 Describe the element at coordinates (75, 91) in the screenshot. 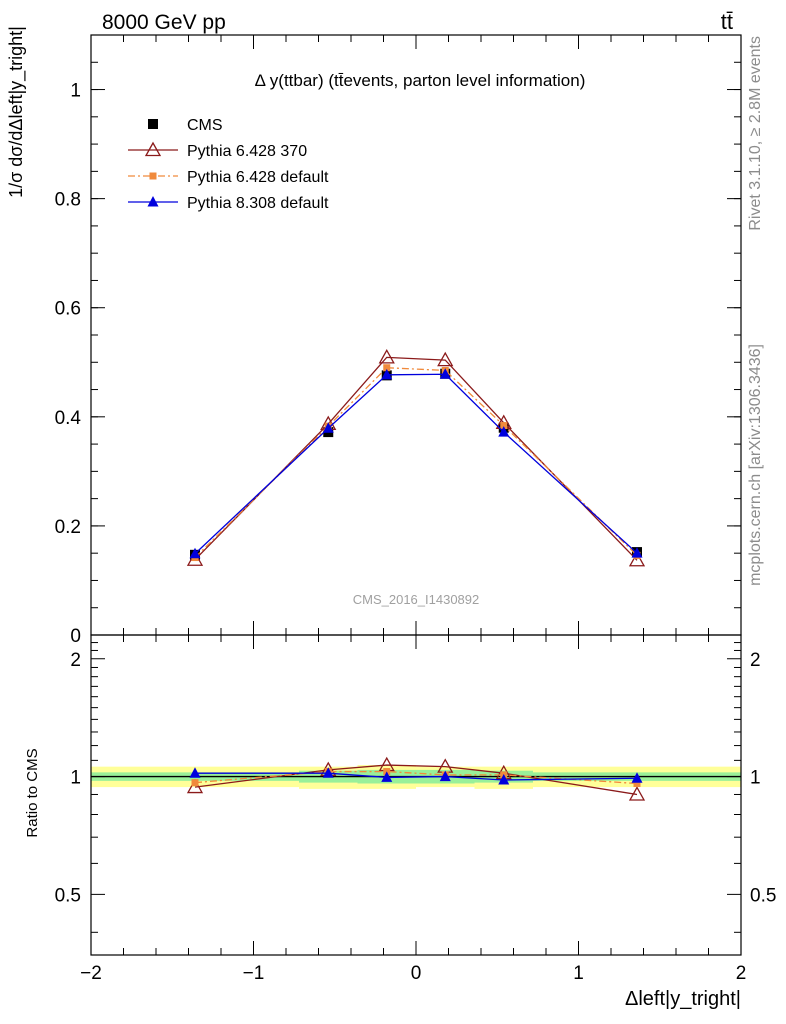

I see `main-y-tick-label: 1` at that location.